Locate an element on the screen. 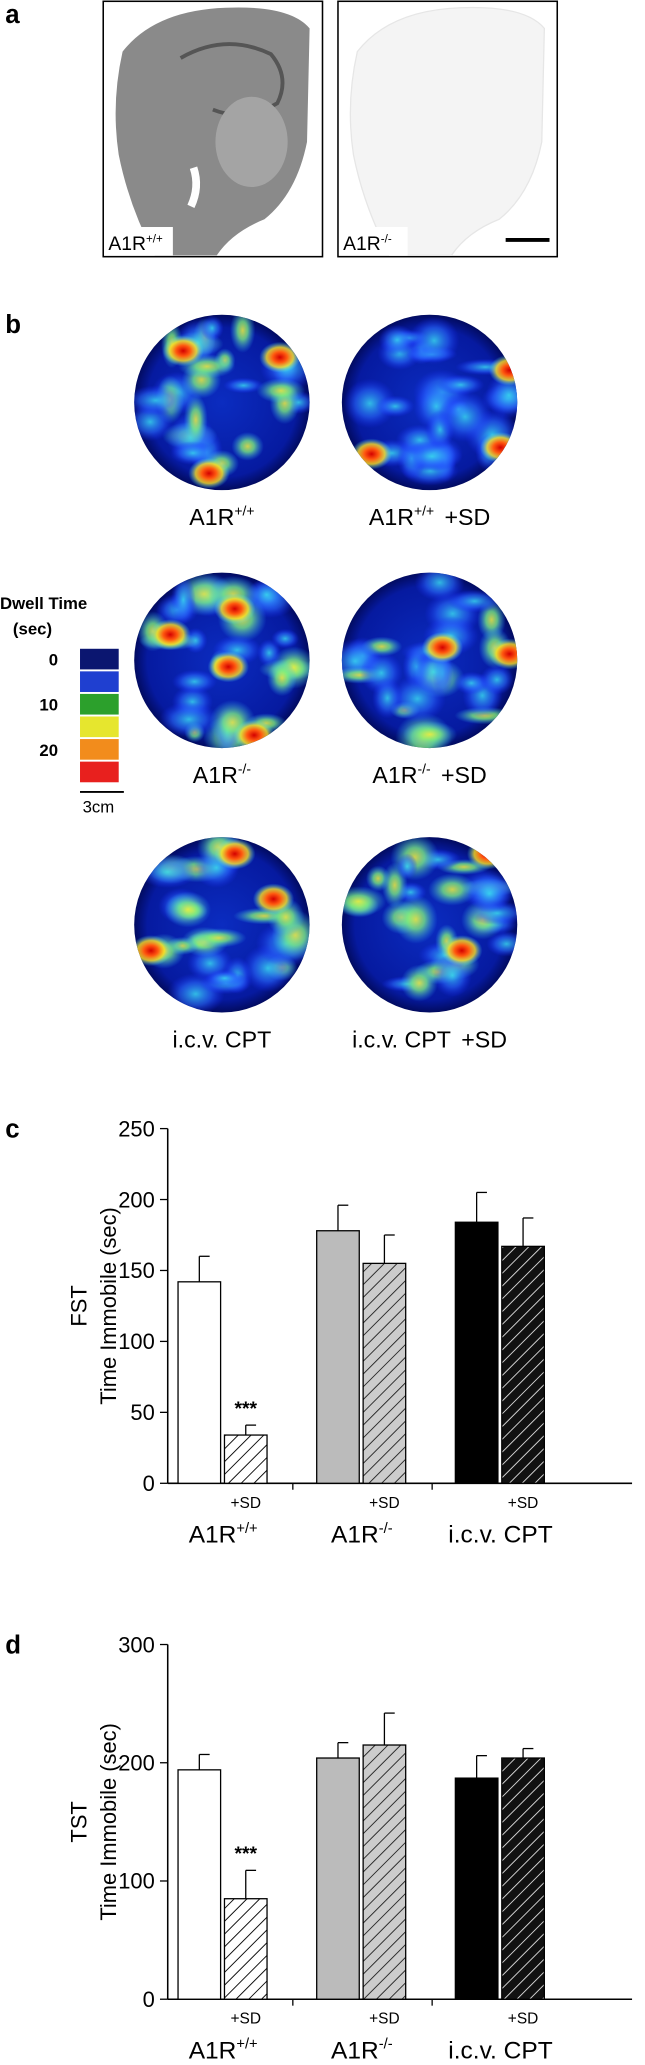 The image size is (645, 2065). group-label: A1R-/- is located at coordinates (362, 1535).